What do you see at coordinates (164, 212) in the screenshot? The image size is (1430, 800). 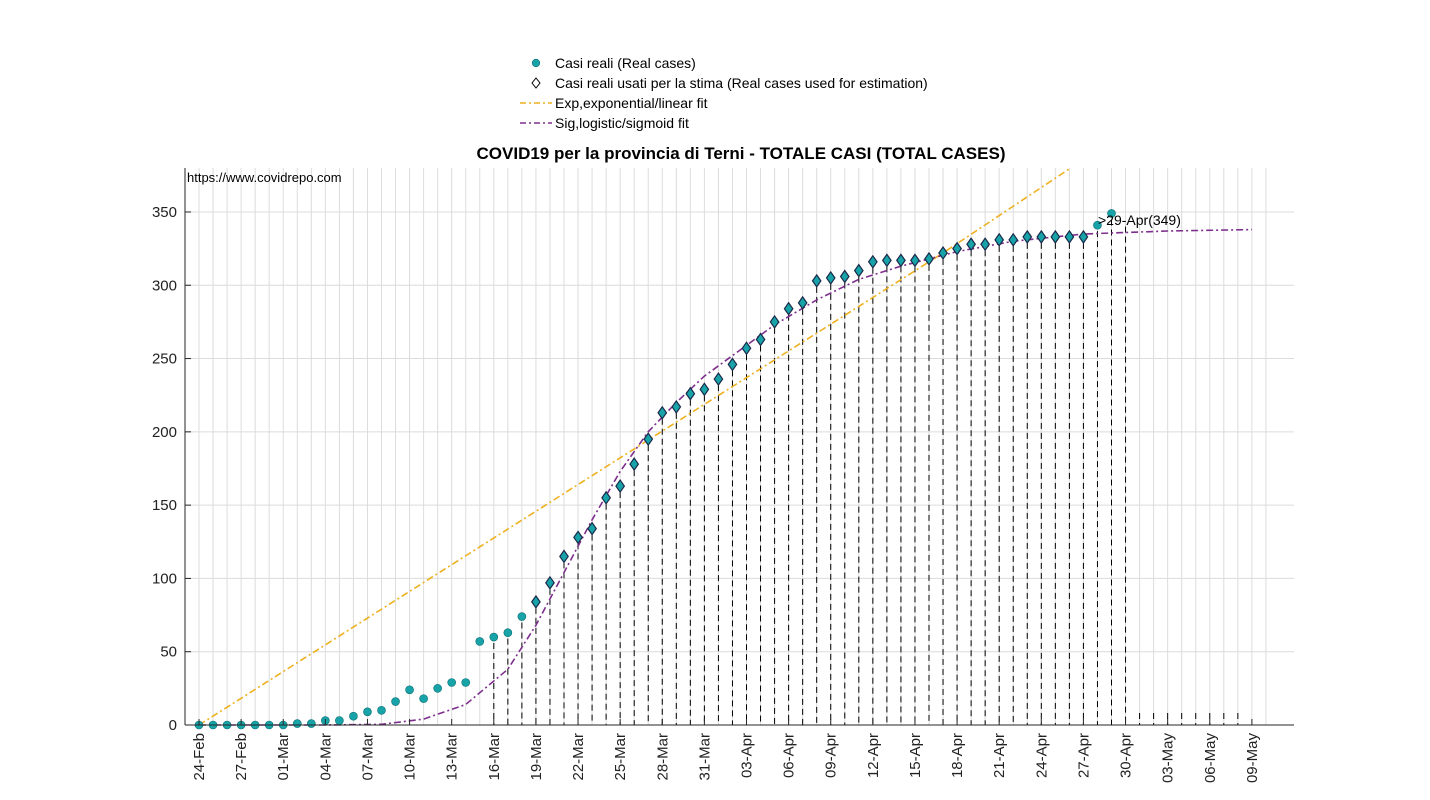 I see `y-tick-label: 350` at bounding box center [164, 212].